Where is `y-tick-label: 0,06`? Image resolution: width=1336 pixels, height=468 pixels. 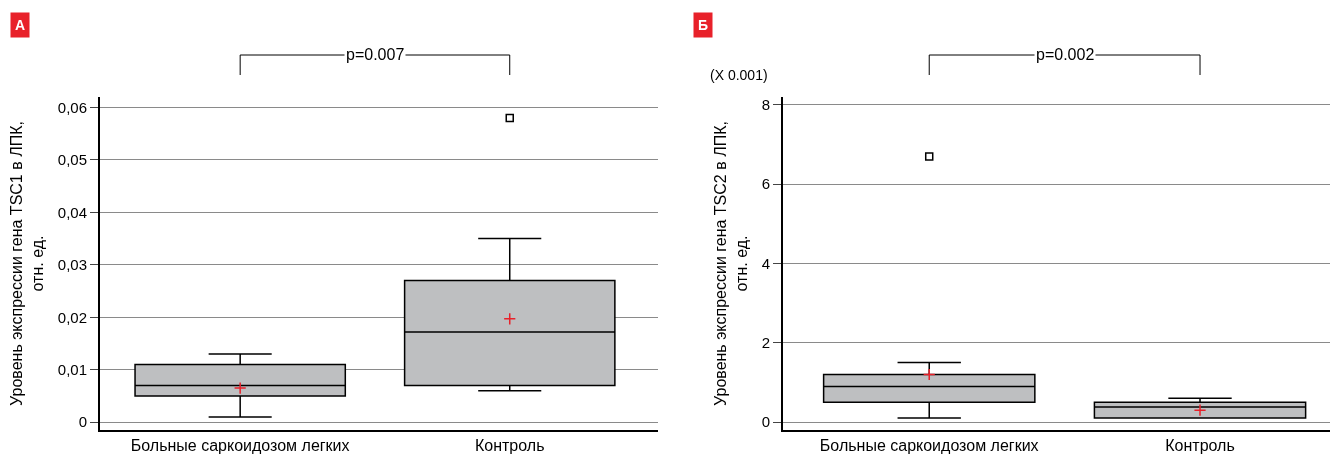
y-tick-label: 0,06 is located at coordinates (72, 107).